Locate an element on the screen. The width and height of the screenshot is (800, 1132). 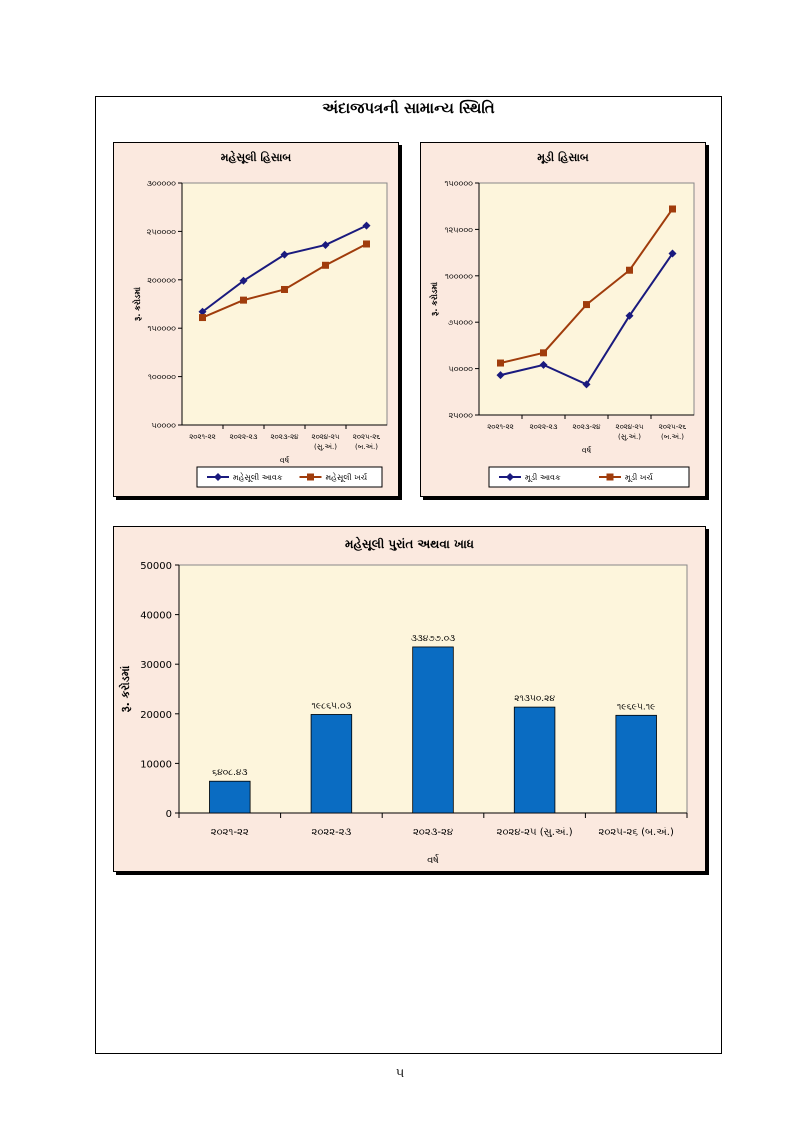
y-tick-label: 40000 is located at coordinates (156, 616).